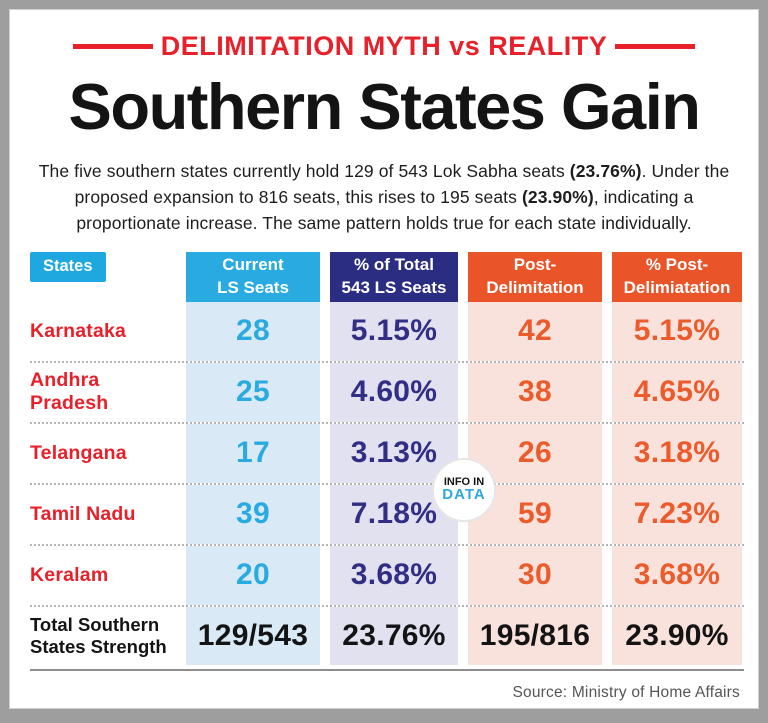 The image size is (768, 723). I want to click on source-credit: Source: Ministry of Home Affairs, so click(626, 692).